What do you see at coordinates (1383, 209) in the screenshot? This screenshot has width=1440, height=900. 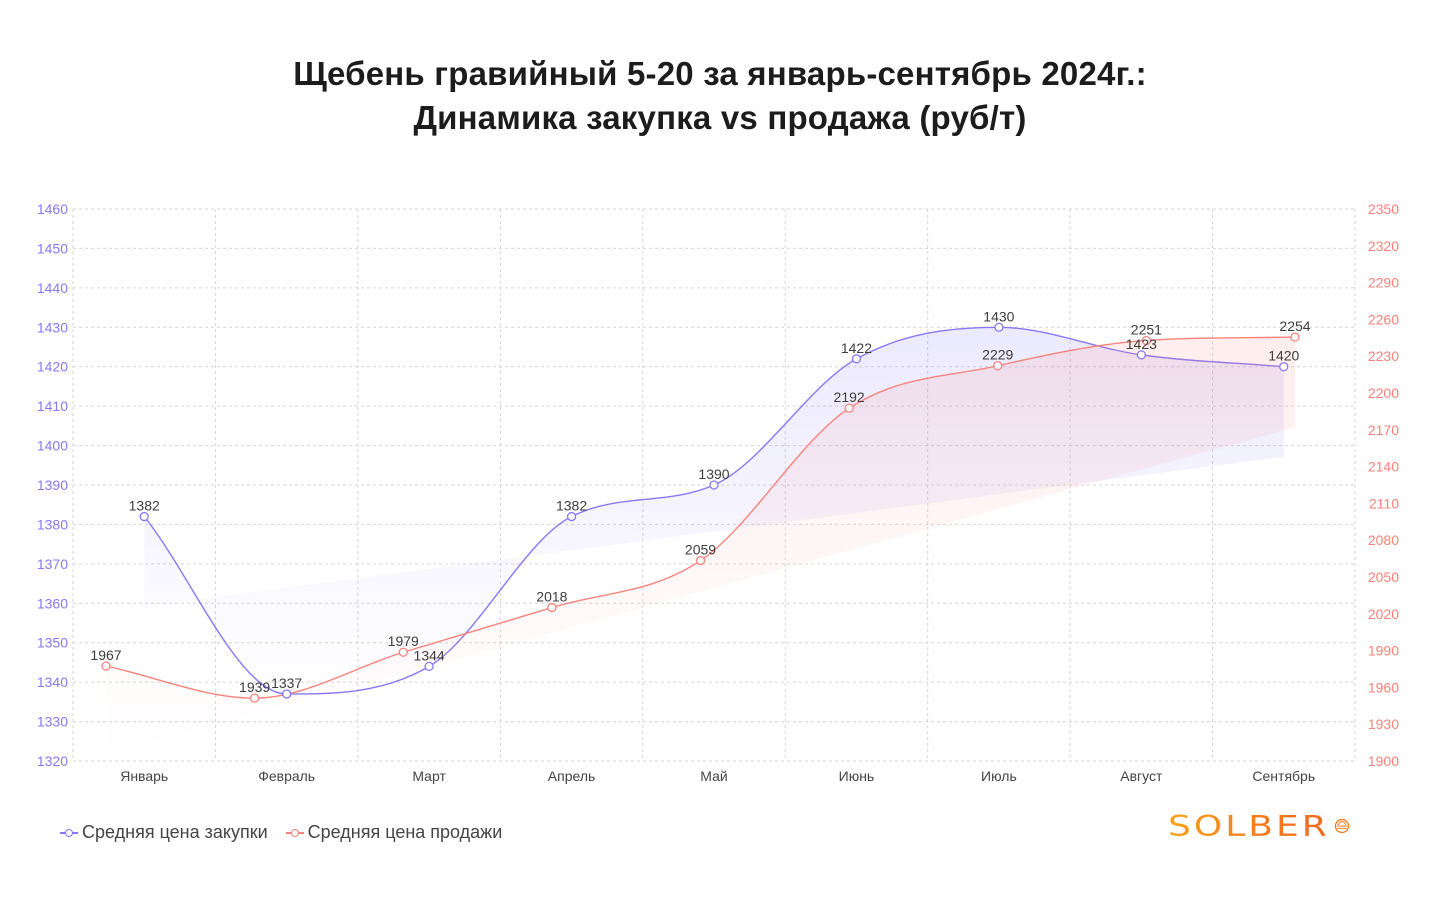 I see `y-right-tick-label: 2350` at bounding box center [1383, 209].